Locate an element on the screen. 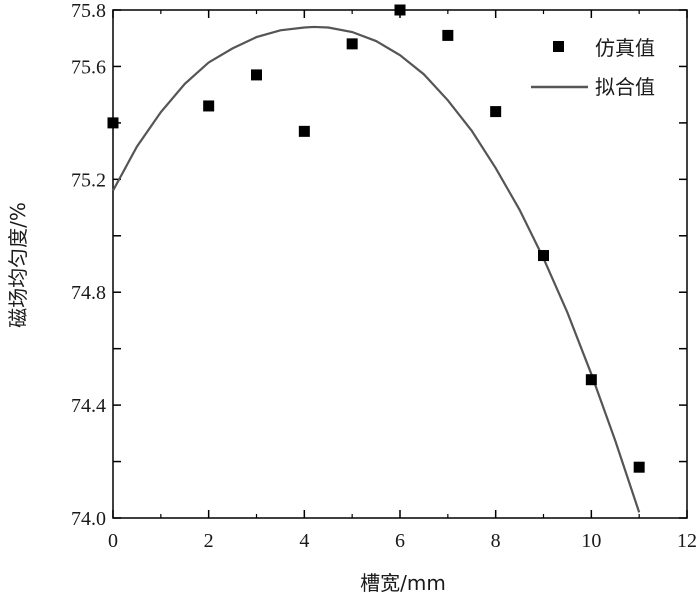  legend-label-simulated: 仿真值 is located at coordinates (625, 48).